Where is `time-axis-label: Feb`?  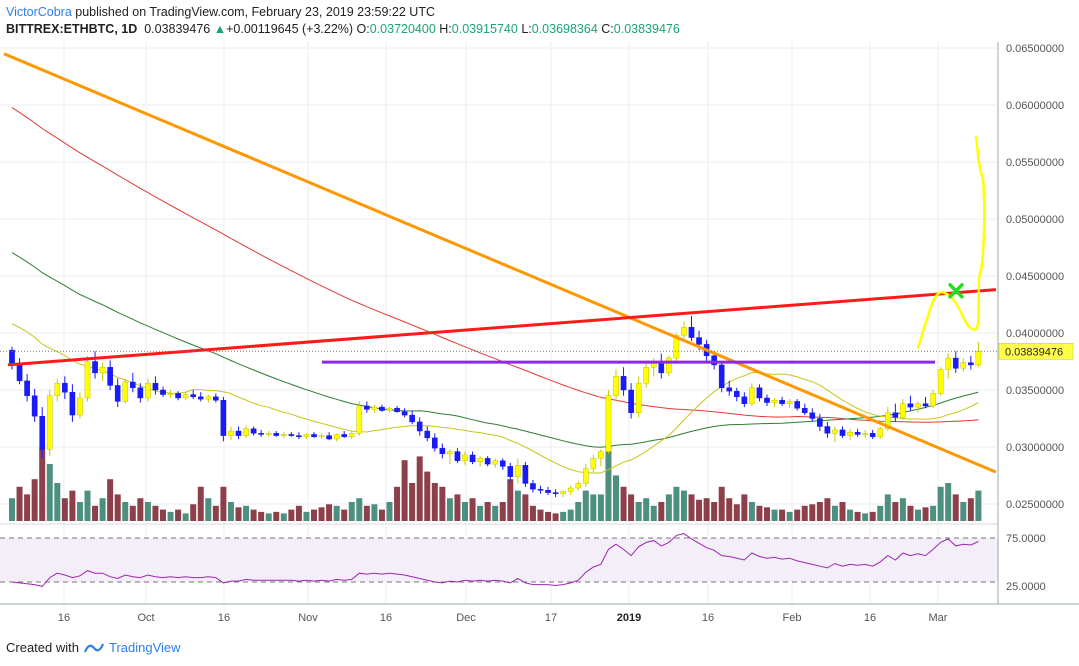
time-axis-label: Feb is located at coordinates (792, 618).